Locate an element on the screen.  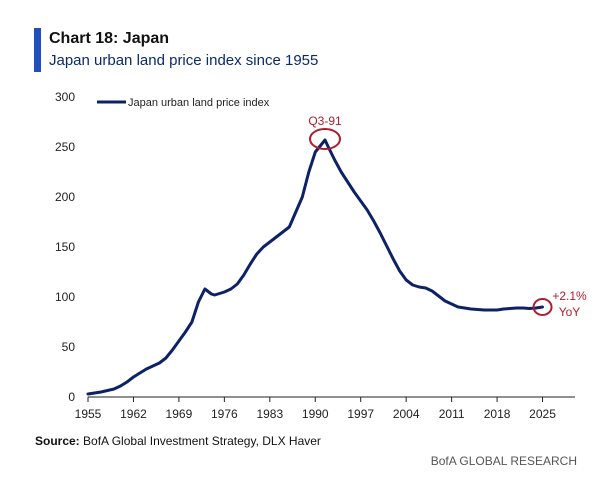
x-tick-label: 1969 is located at coordinates (179, 414).